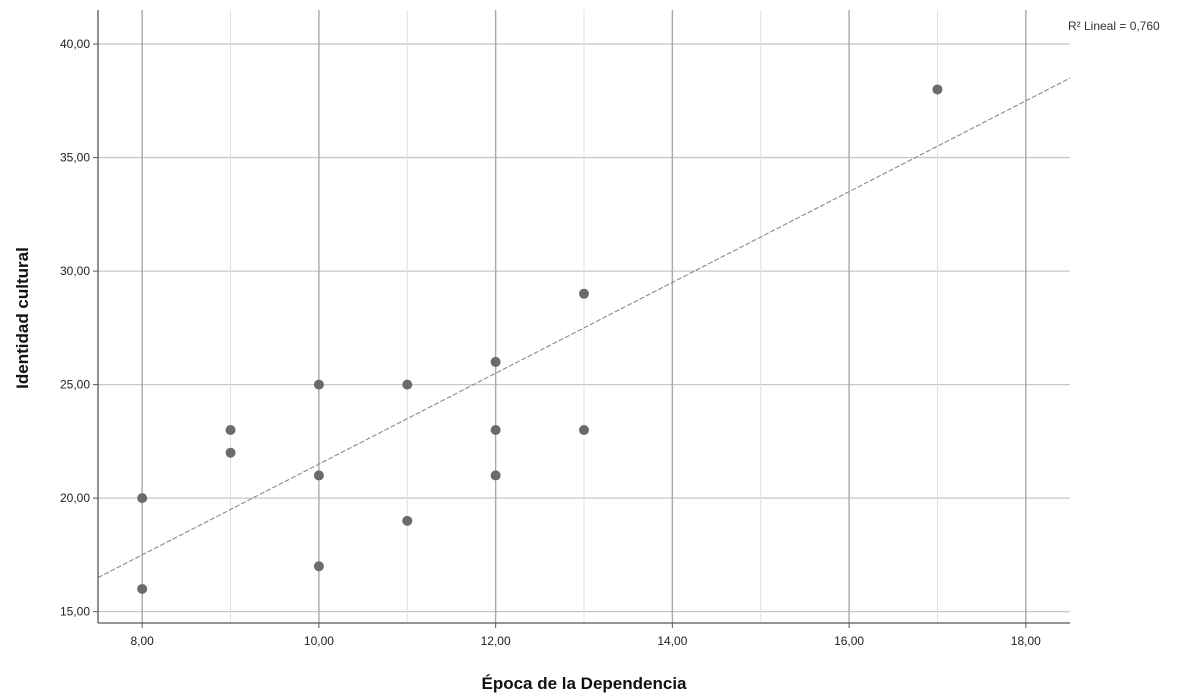 The height and width of the screenshot is (700, 1203). I want to click on y-tick-label: 20,00, so click(75, 498).